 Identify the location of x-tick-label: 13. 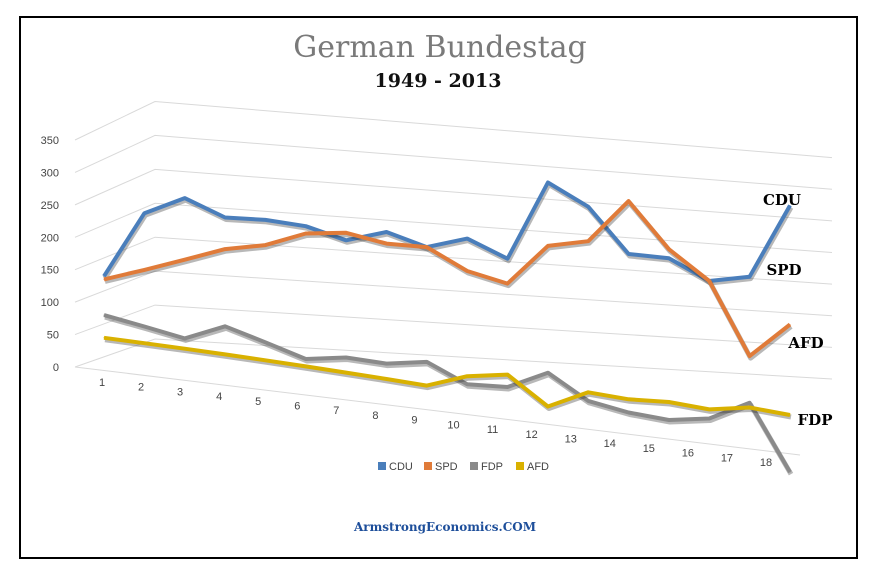
(571, 439).